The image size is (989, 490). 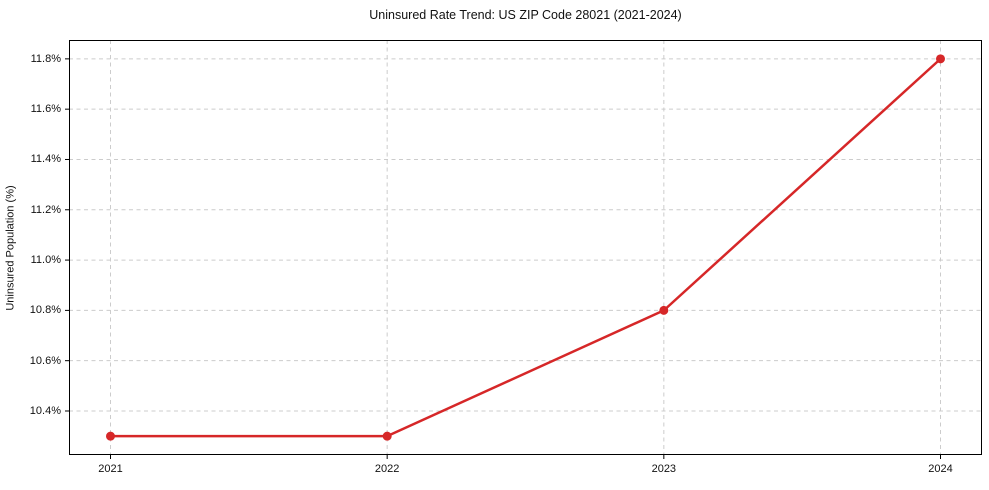 What do you see at coordinates (45, 58) in the screenshot?
I see `y-tick-label: 11.8%` at bounding box center [45, 58].